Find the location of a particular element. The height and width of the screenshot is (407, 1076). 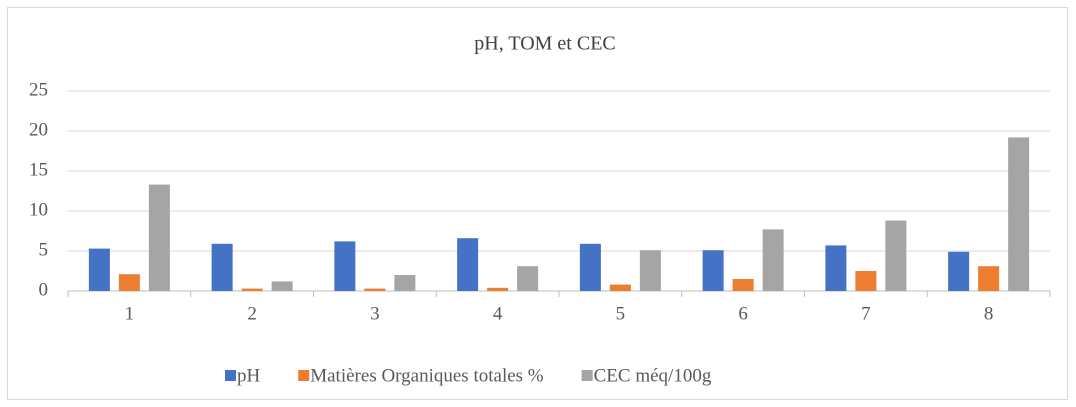

x-tick-label: 8 is located at coordinates (989, 313).